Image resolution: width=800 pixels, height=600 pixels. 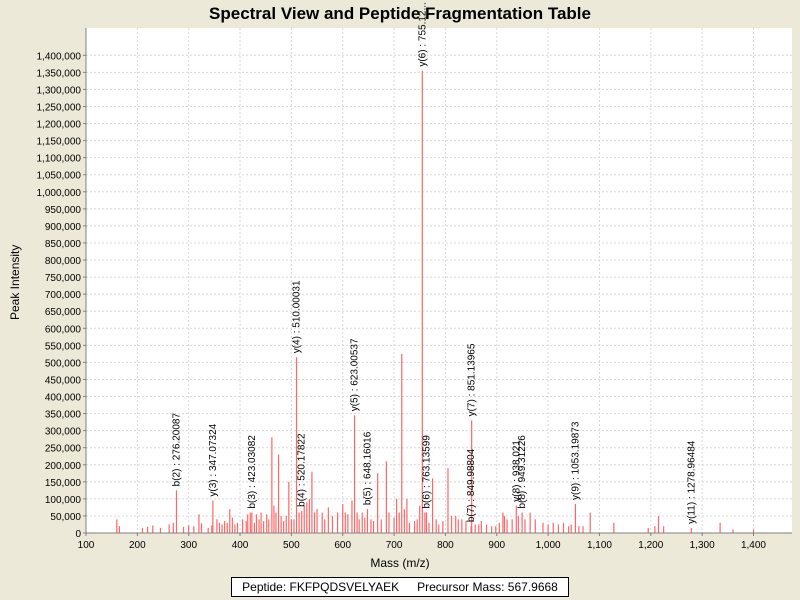 I want to click on y-tick-label: 950,000, so click(x=63, y=210).